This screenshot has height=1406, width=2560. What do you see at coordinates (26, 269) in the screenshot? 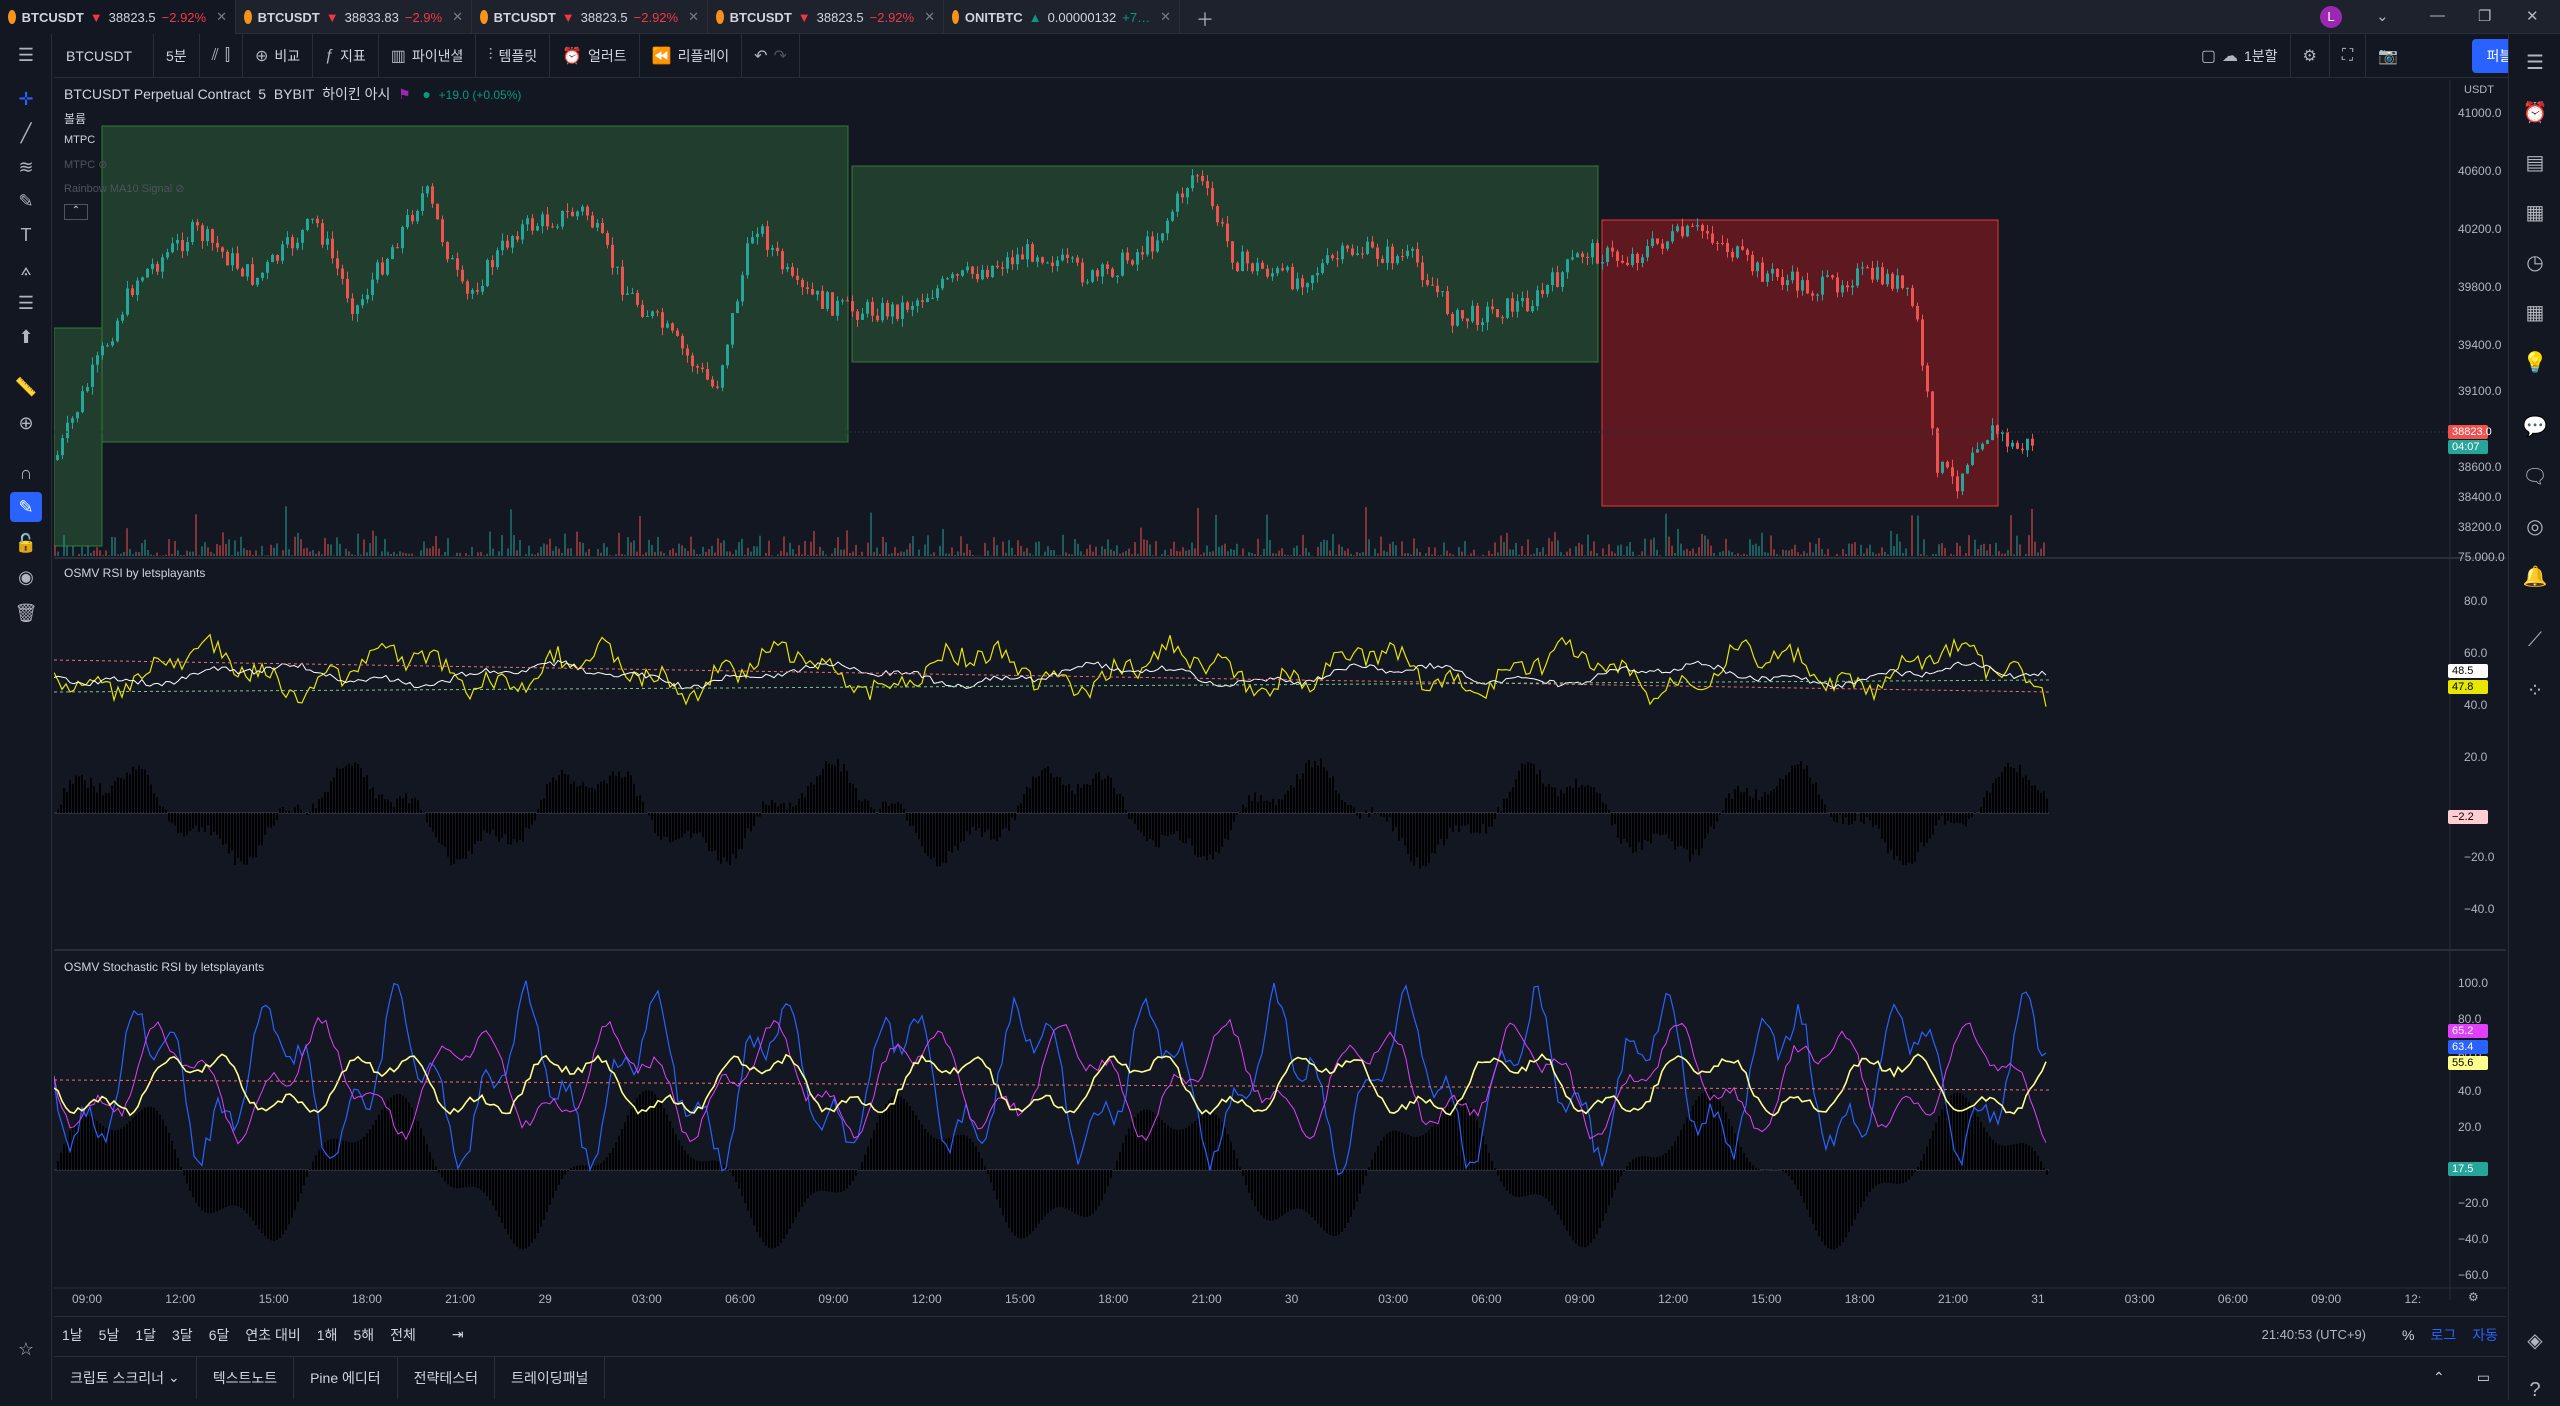
I see `pattern-icon: ⟑` at bounding box center [26, 269].